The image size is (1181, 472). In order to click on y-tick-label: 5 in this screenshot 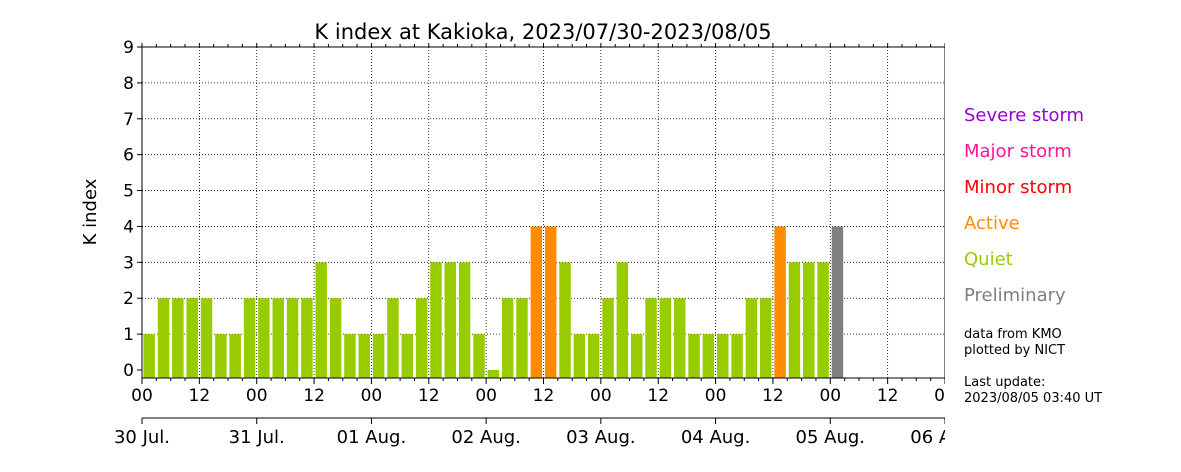, I will do `click(128, 192)`.